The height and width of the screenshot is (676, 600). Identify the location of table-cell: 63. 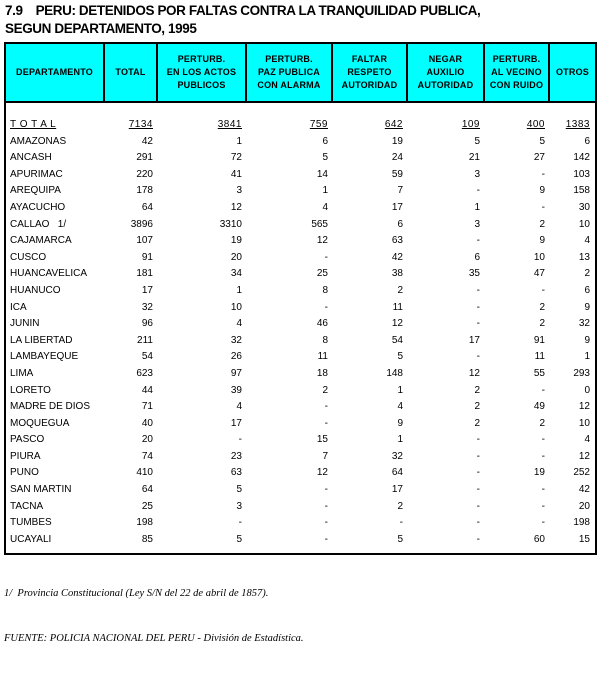
(370, 241).